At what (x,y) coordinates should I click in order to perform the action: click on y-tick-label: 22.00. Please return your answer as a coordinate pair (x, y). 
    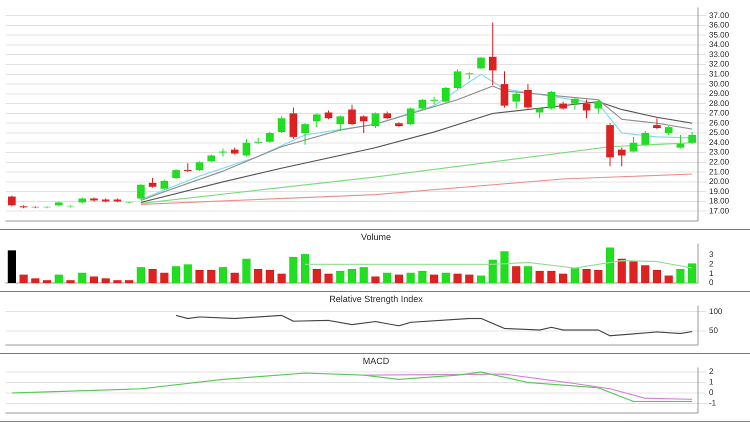
    Looking at the image, I should click on (719, 162).